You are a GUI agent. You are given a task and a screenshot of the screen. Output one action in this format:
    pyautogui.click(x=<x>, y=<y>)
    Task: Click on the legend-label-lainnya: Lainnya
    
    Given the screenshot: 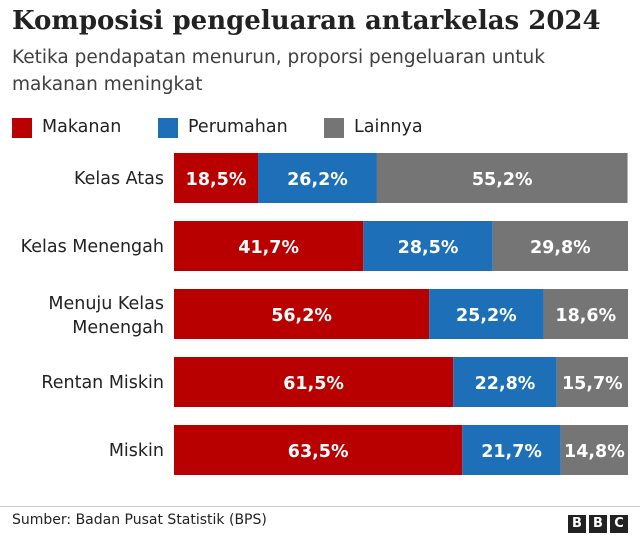 What is the action you would take?
    pyautogui.click(x=388, y=127)
    